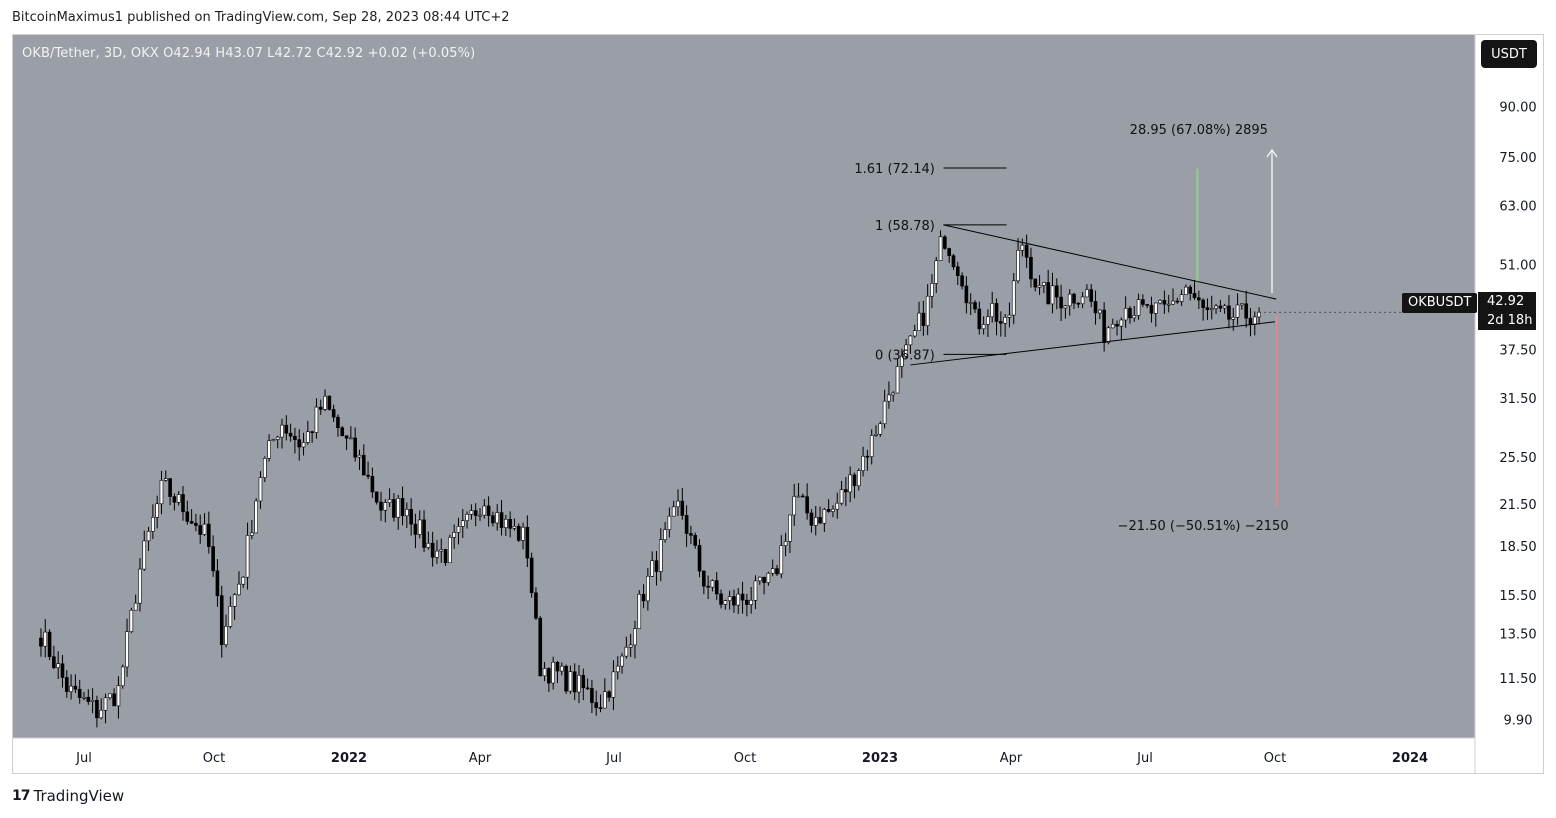  What do you see at coordinates (83, 758) in the screenshot?
I see `time-axis-tick: Jul` at bounding box center [83, 758].